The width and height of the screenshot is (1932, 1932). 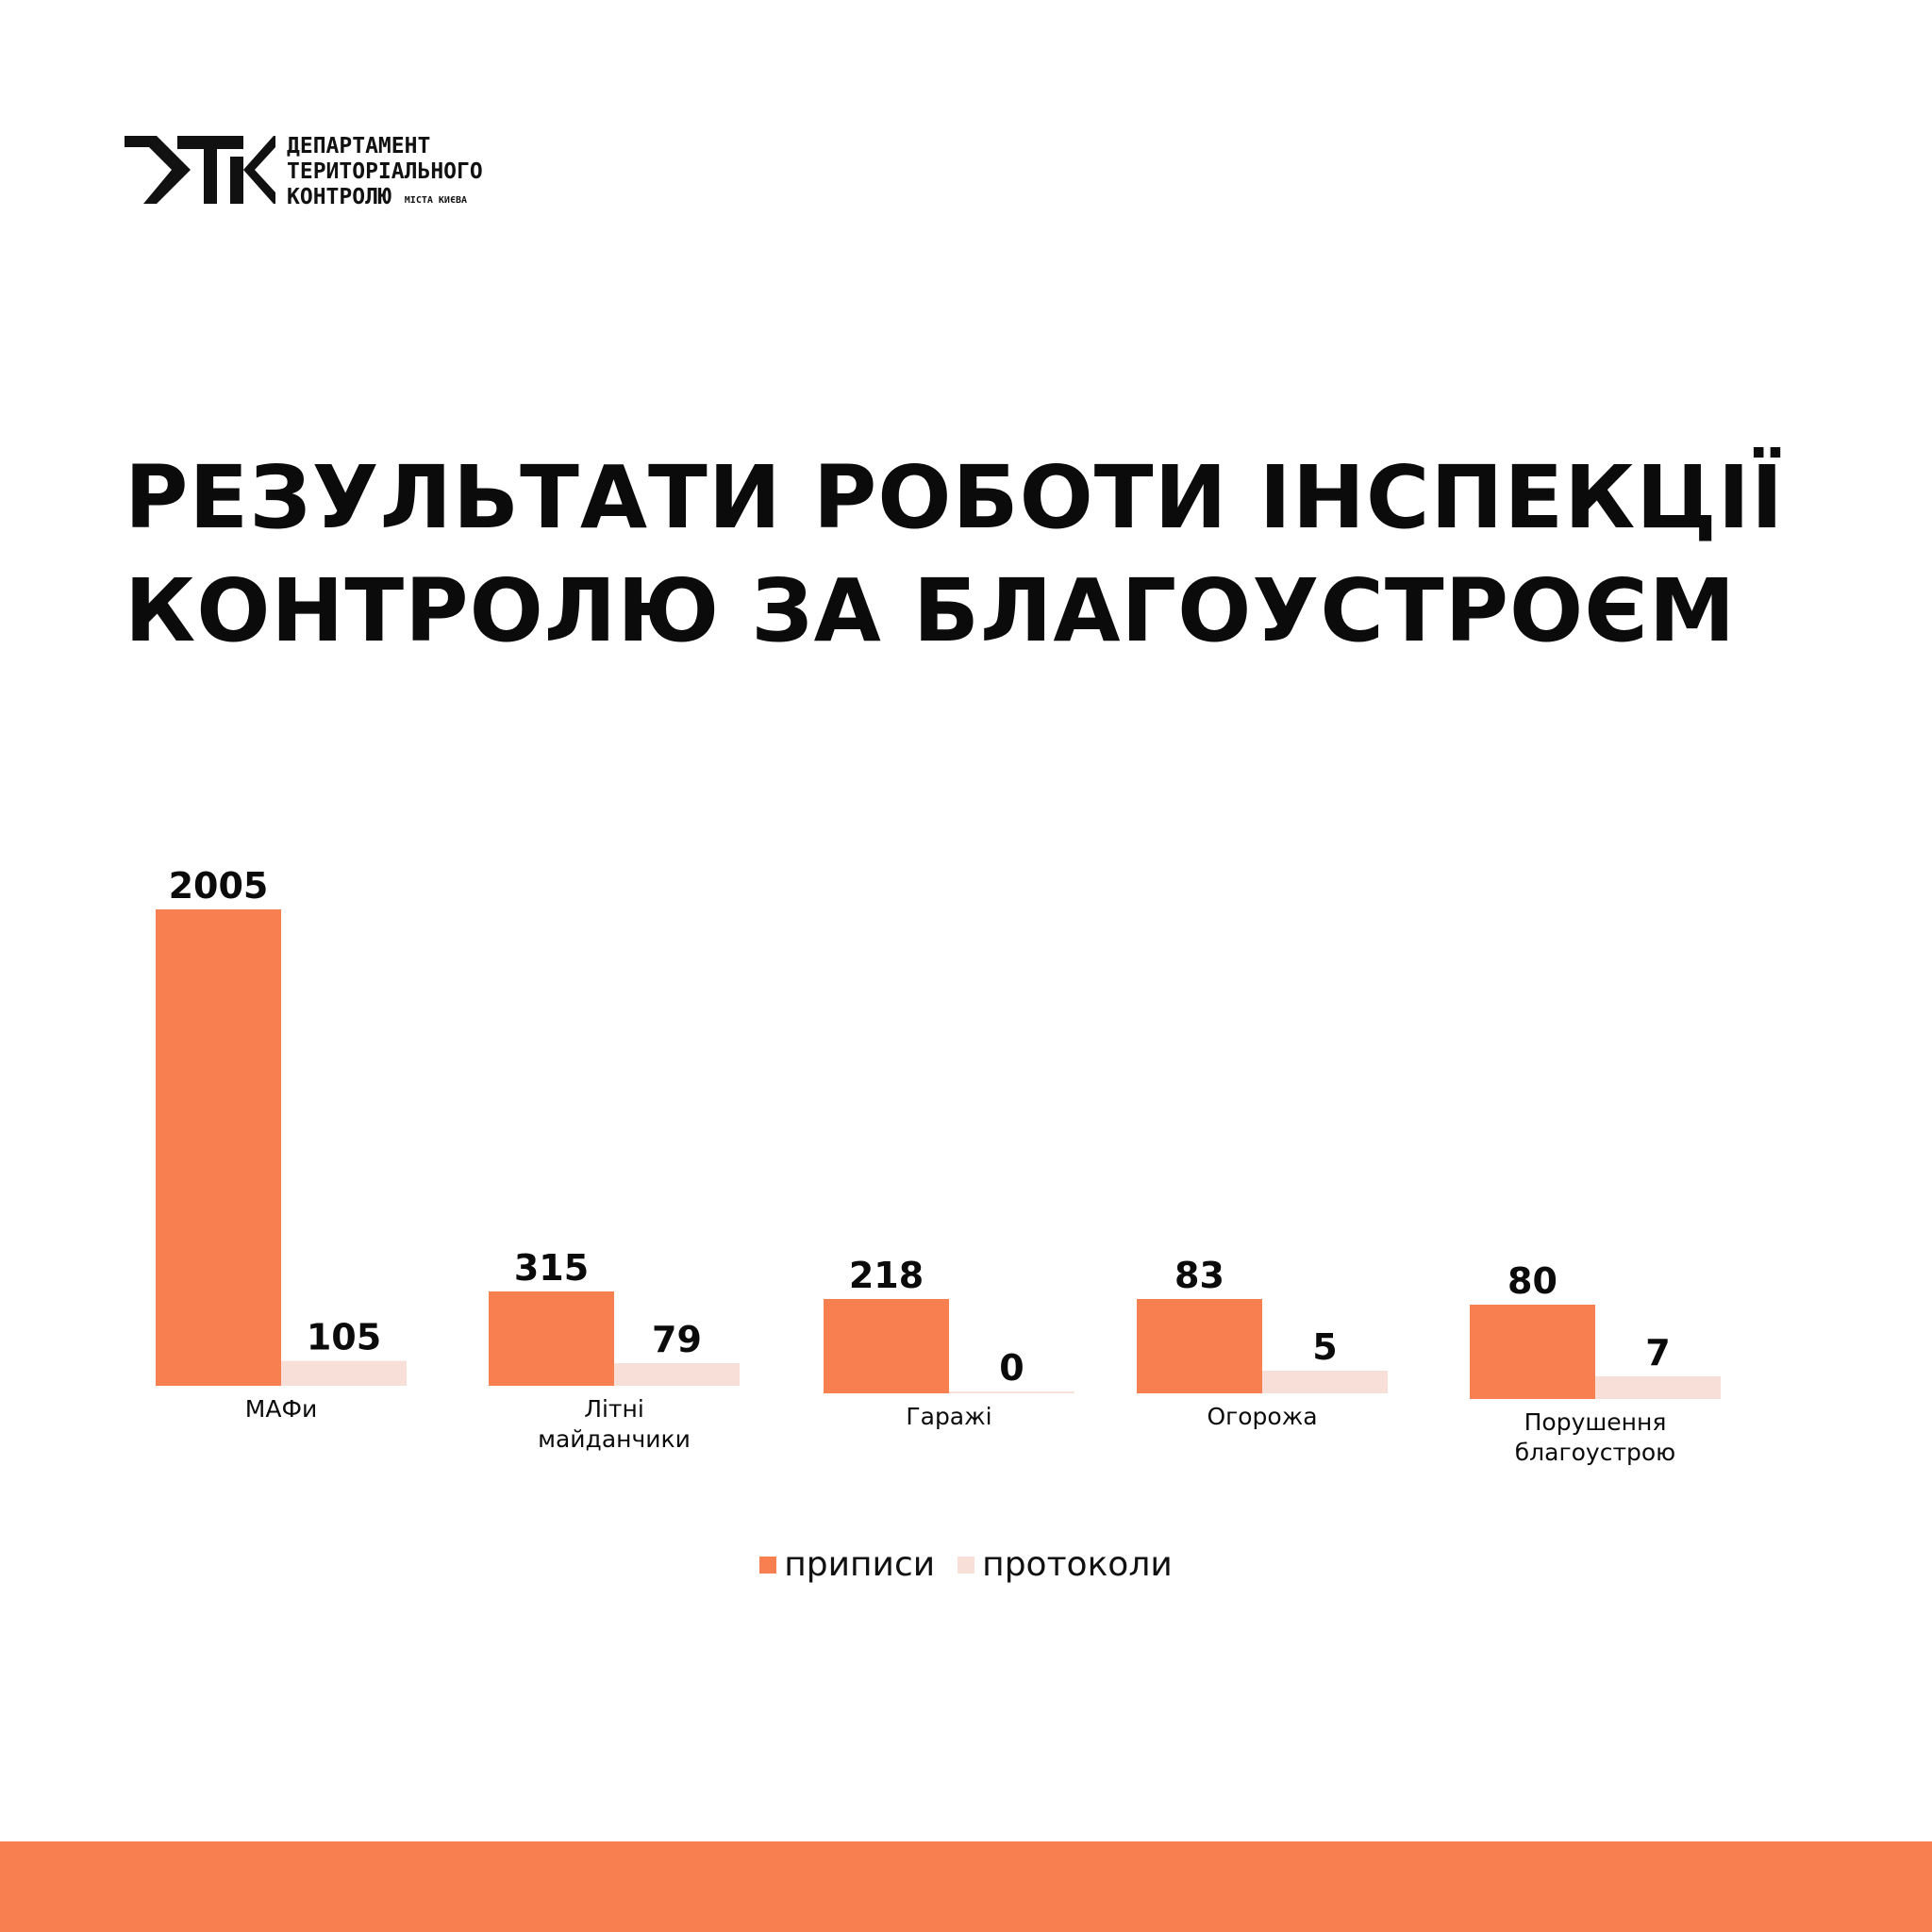 What do you see at coordinates (887, 1275) in the screenshot?
I see `value-label-prescriptions-2: 218` at bounding box center [887, 1275].